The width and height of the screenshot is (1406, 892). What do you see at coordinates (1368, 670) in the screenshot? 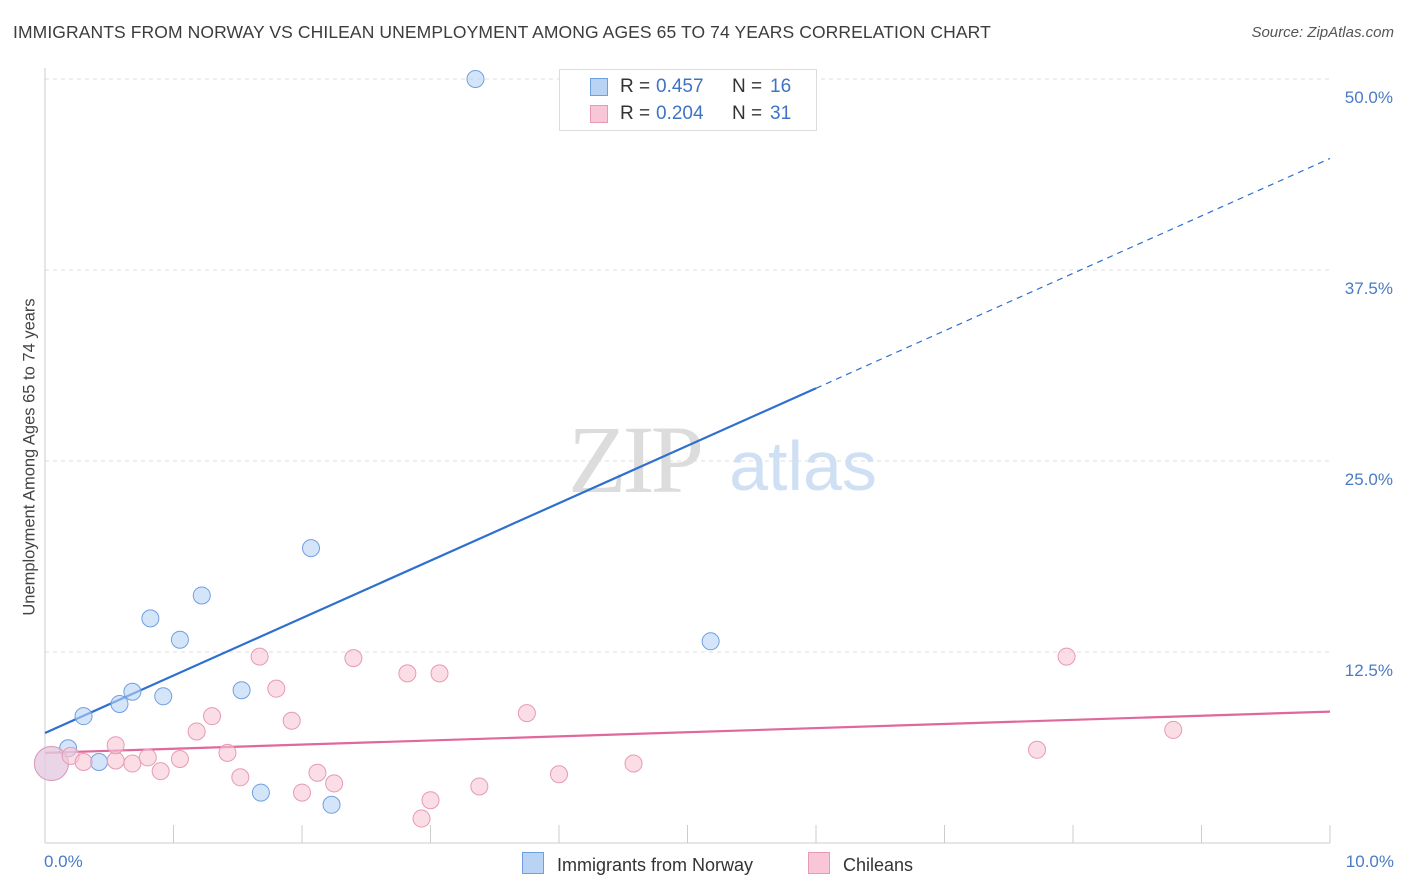
I see `y-tick-label: 12.5%` at bounding box center [1368, 670].